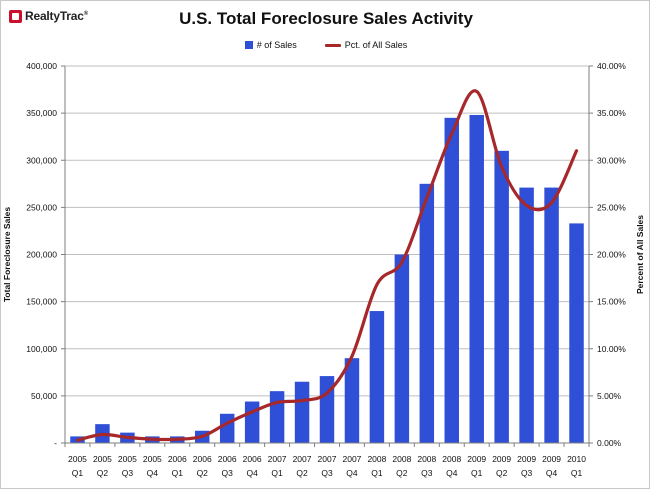 The width and height of the screenshot is (650, 490). I want to click on y2-tick-label: 10.00%, so click(611, 349).